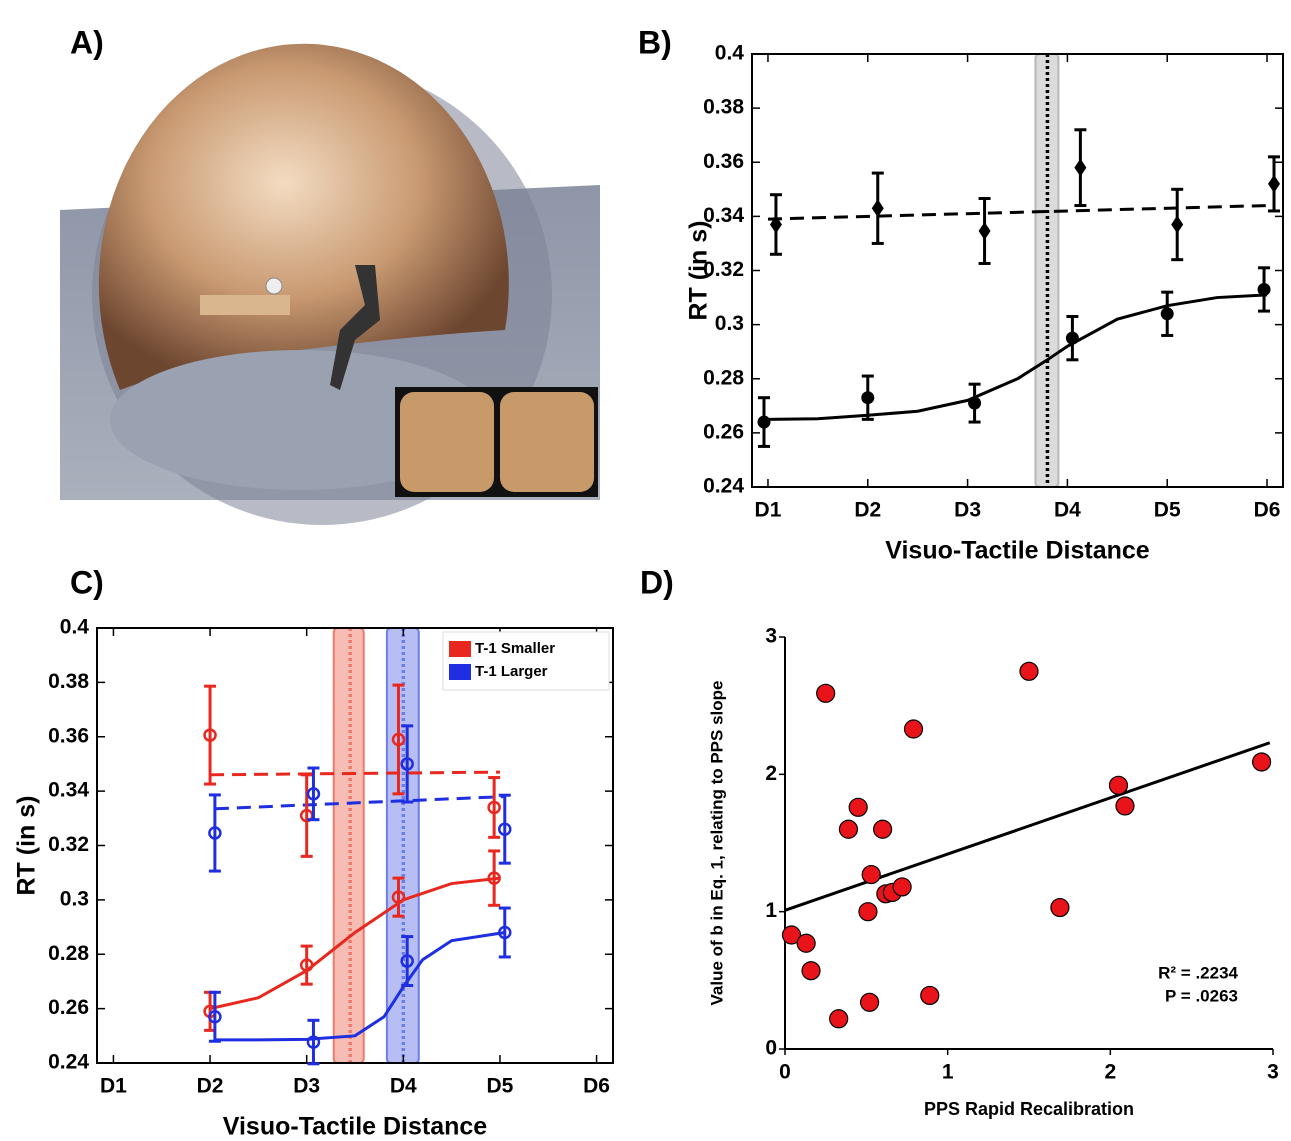  What do you see at coordinates (113, 1086) in the screenshot?
I see `x-tick-label: D1` at bounding box center [113, 1086].